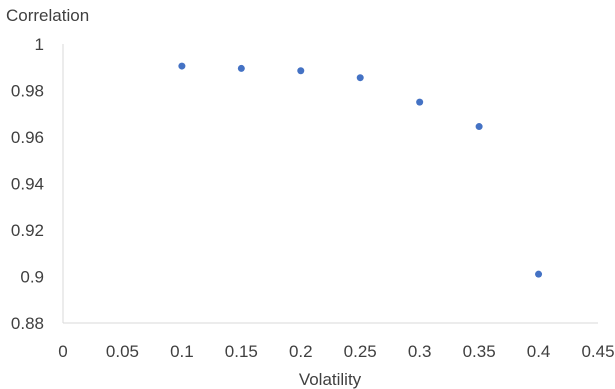 This screenshot has width=615, height=389. I want to click on y-tick-label: 0.98, so click(27, 91).